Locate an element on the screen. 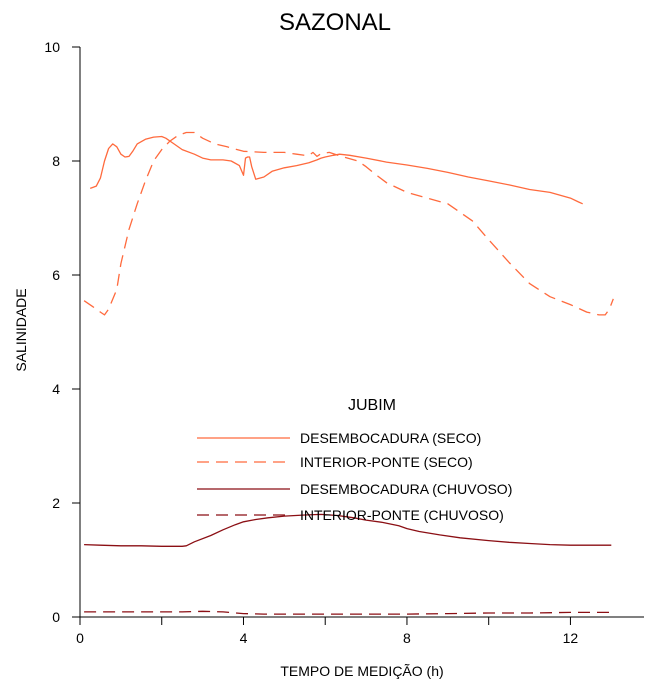 This screenshot has width=645, height=683. x-tick-label: 0 is located at coordinates (80, 638).